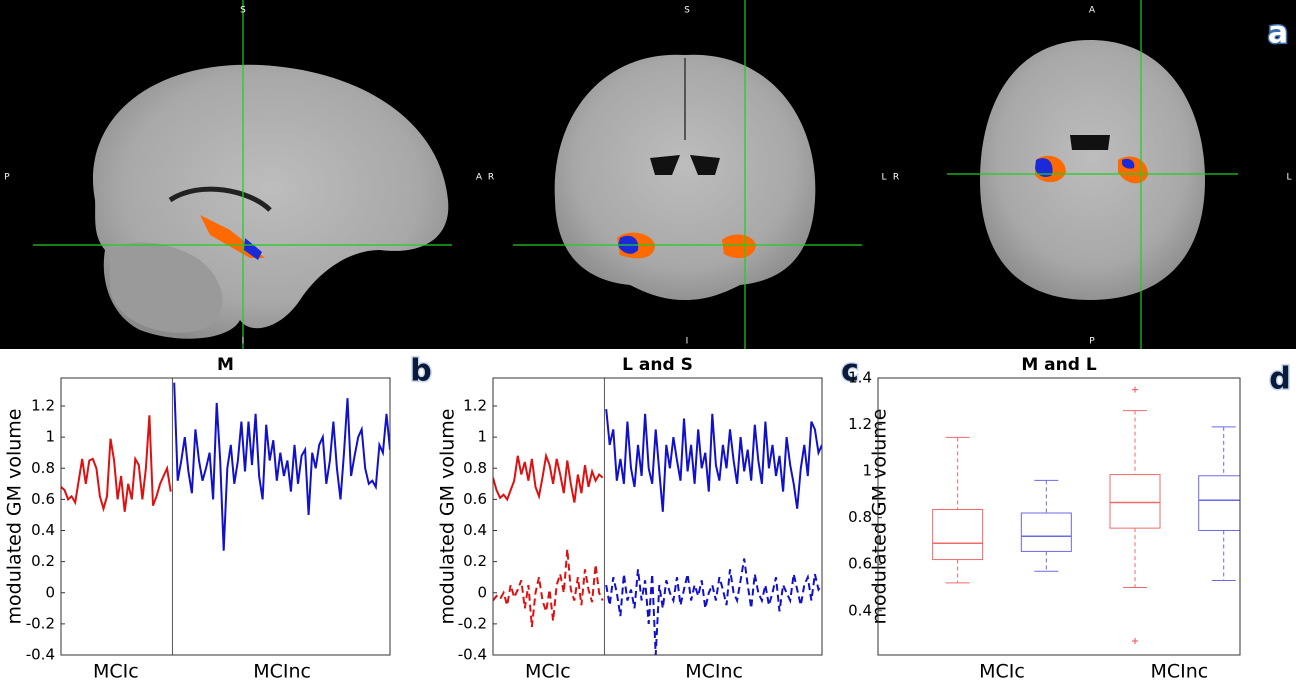 This screenshot has height=696, width=1296. What do you see at coordinates (166, 287) in the screenshot?
I see `cerebellum` at bounding box center [166, 287].